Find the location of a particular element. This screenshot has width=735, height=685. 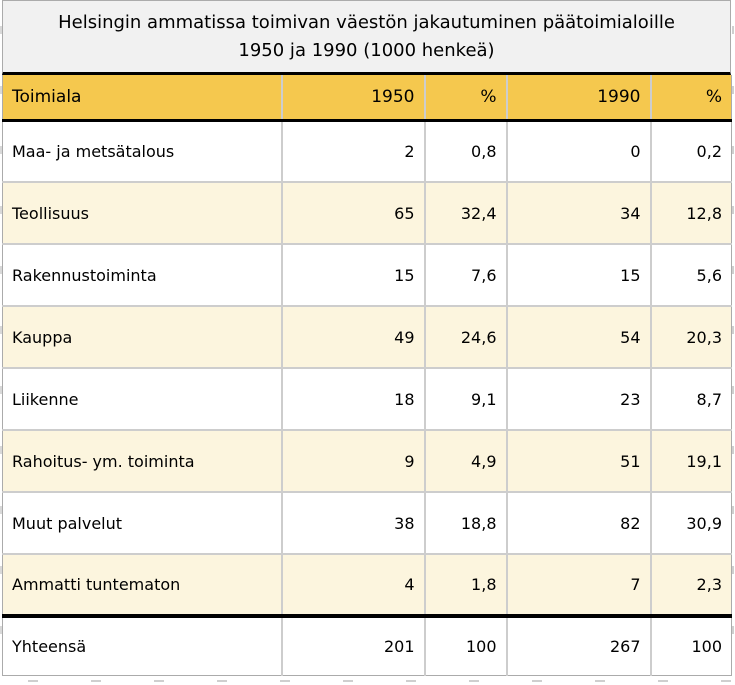

table-row: Kauppa 49 24,6 54 20,3 is located at coordinates (367, 337).